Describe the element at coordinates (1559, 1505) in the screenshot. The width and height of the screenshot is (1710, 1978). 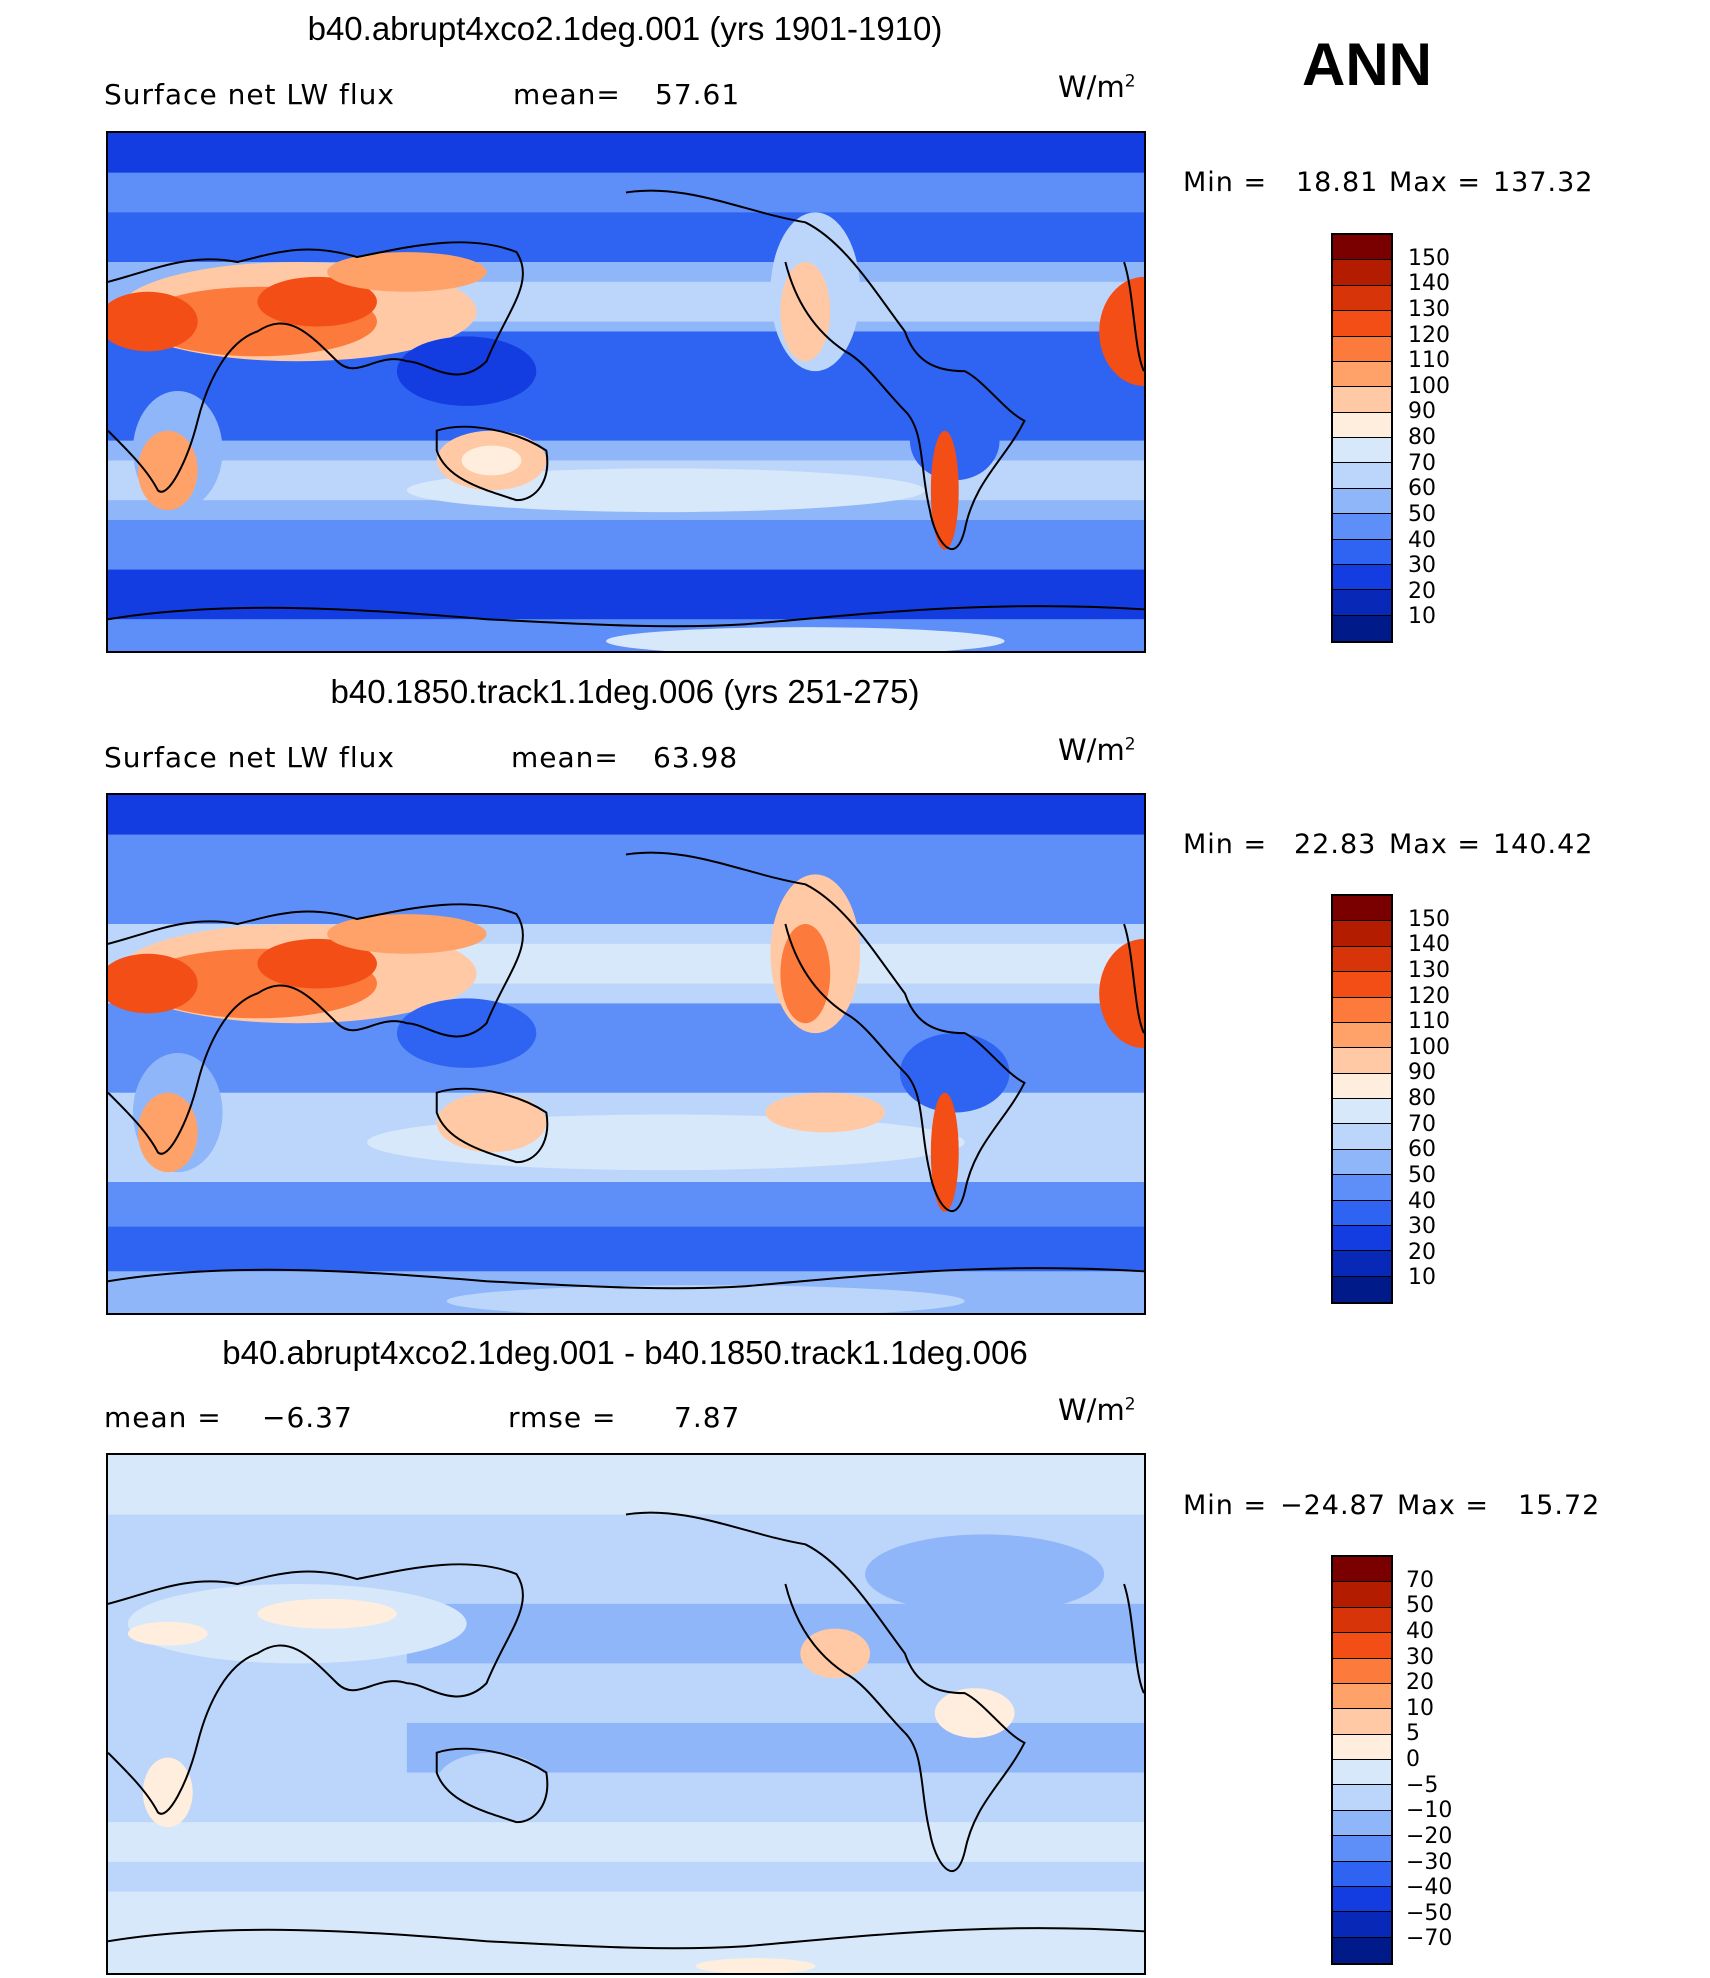
I see `panel3-max-value: 15.72` at that location.